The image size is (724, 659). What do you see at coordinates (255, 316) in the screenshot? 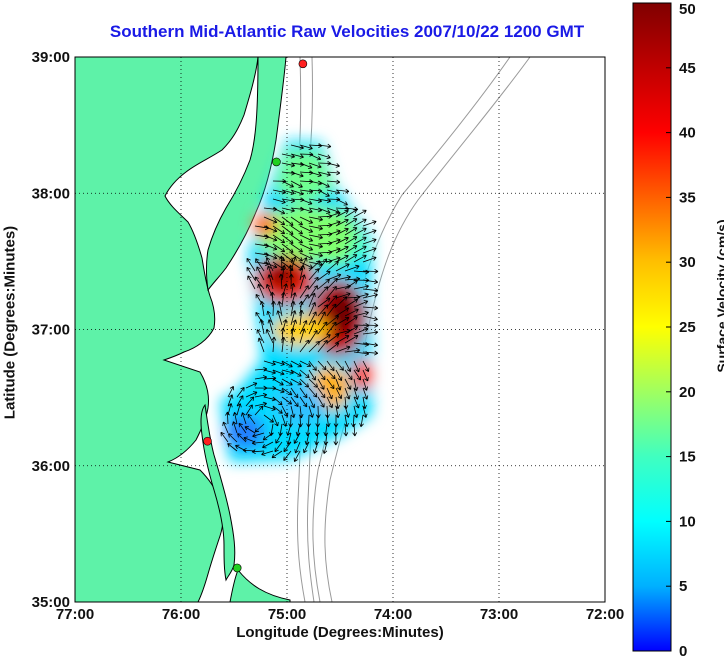
I see `hf-radar-stations` at bounding box center [255, 316].